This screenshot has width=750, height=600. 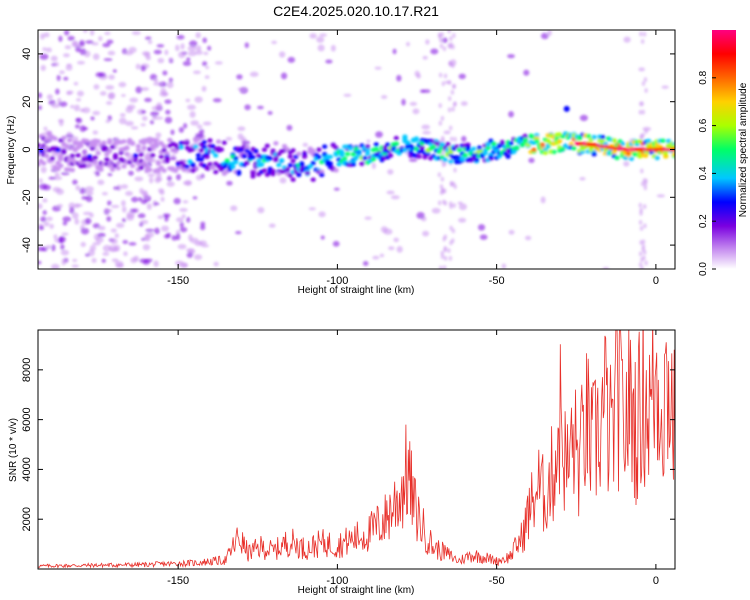 I want to click on colorbar-gradient, so click(x=724, y=149).